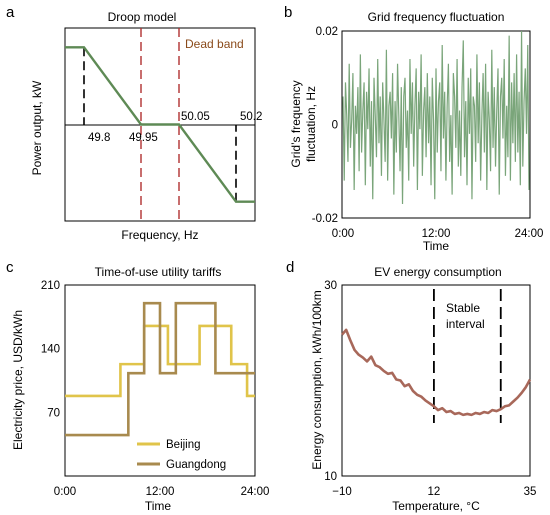  Describe the element at coordinates (196, 465) in the screenshot. I see `legend-label-guangdong: Guangdong` at that location.